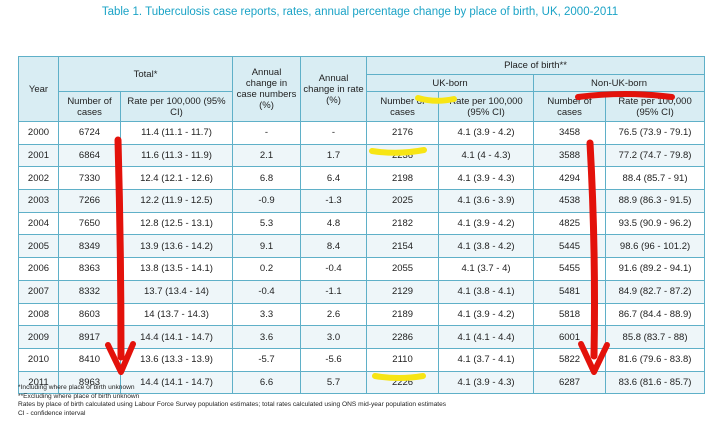  Describe the element at coordinates (38, 89) in the screenshot. I see `header-year: Year` at that location.